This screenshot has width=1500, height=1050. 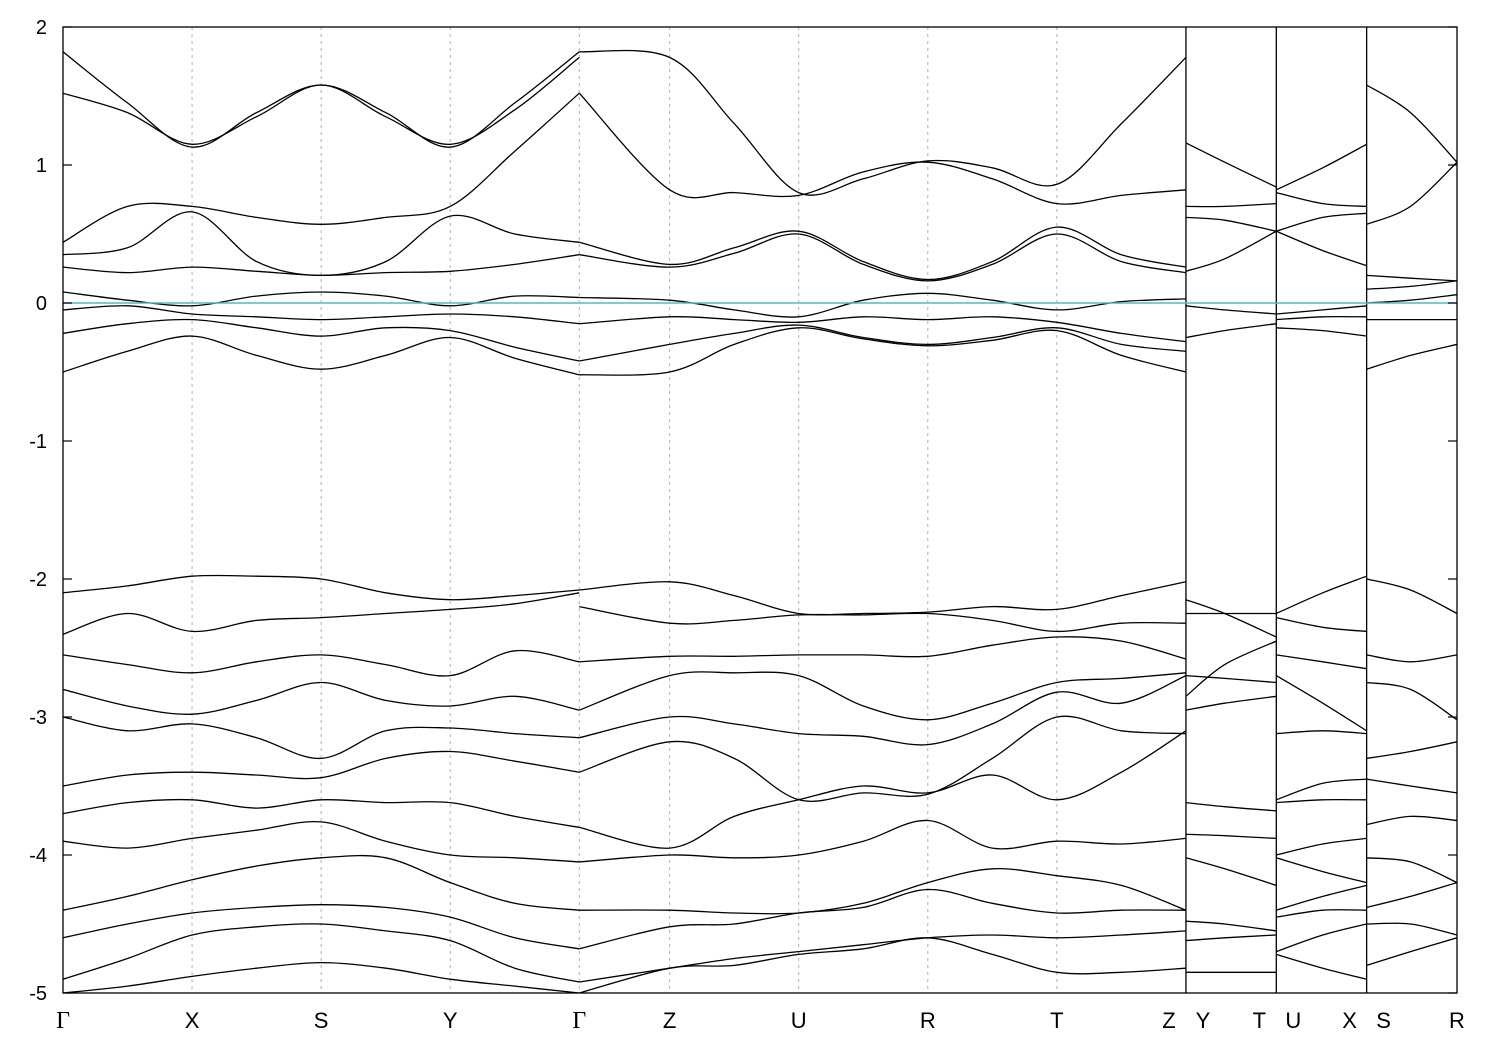 What do you see at coordinates (41, 28) in the screenshot?
I see `y-tick-label: 2` at bounding box center [41, 28].